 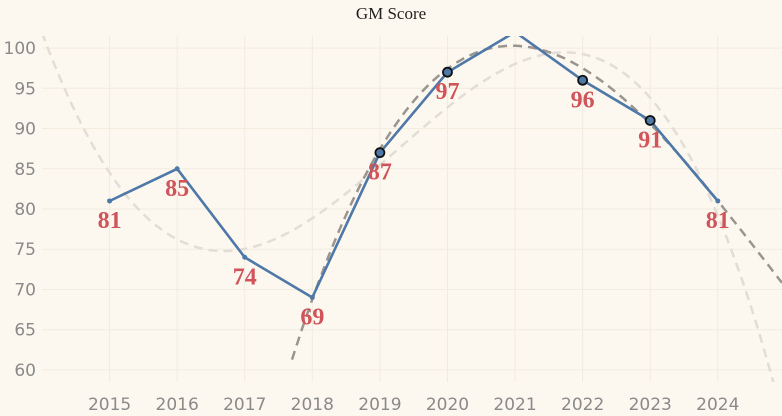 I want to click on data-label: 97, so click(x=447, y=92).